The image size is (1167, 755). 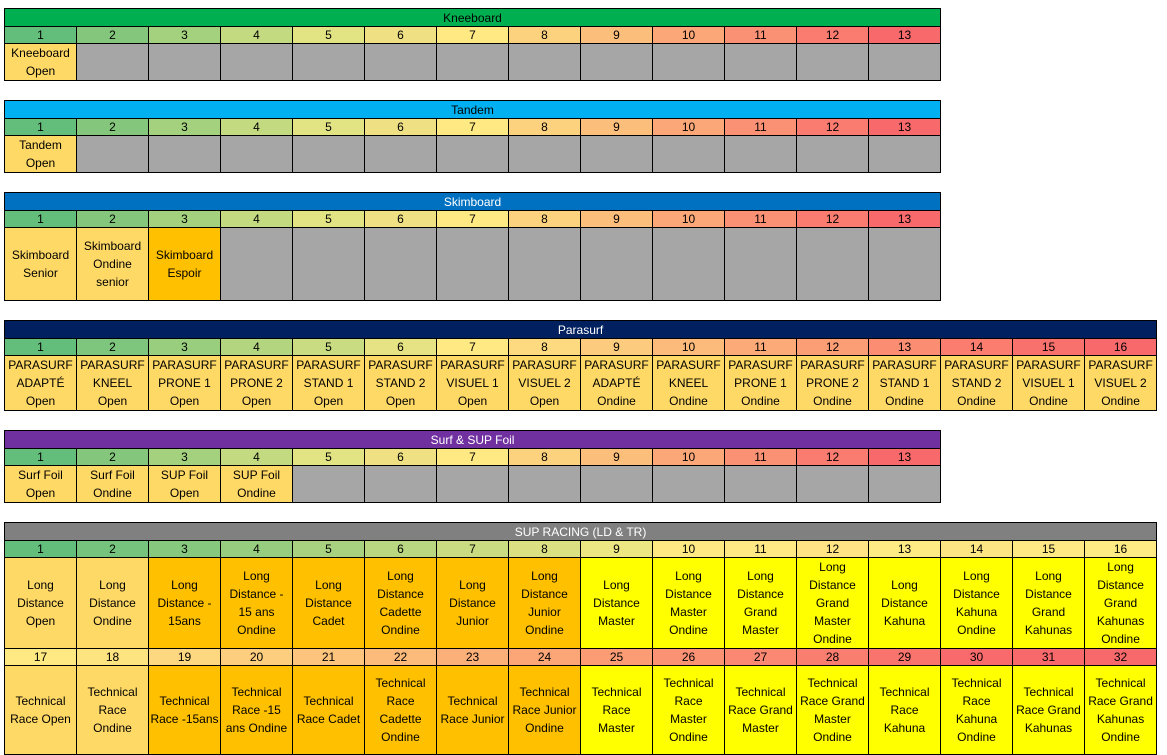 What do you see at coordinates (616, 710) in the screenshot?
I see `category-cell: Technical Race Master` at bounding box center [616, 710].